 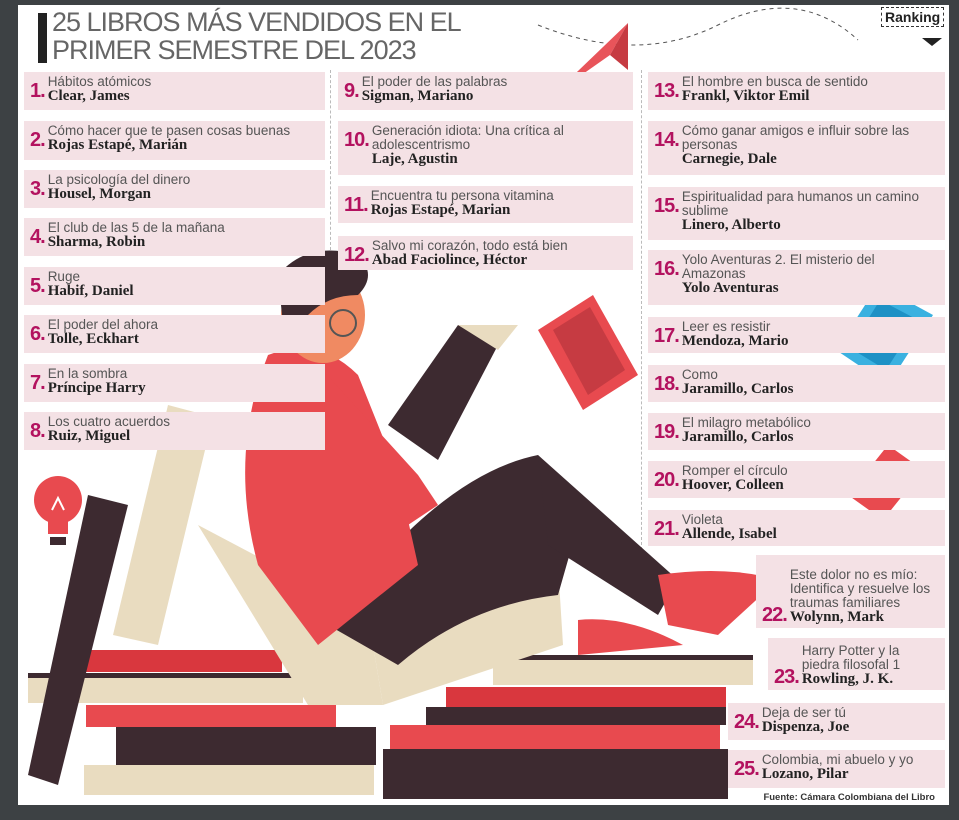 What do you see at coordinates (805, 727) in the screenshot?
I see `book-author: Dispenza, Joe` at bounding box center [805, 727].